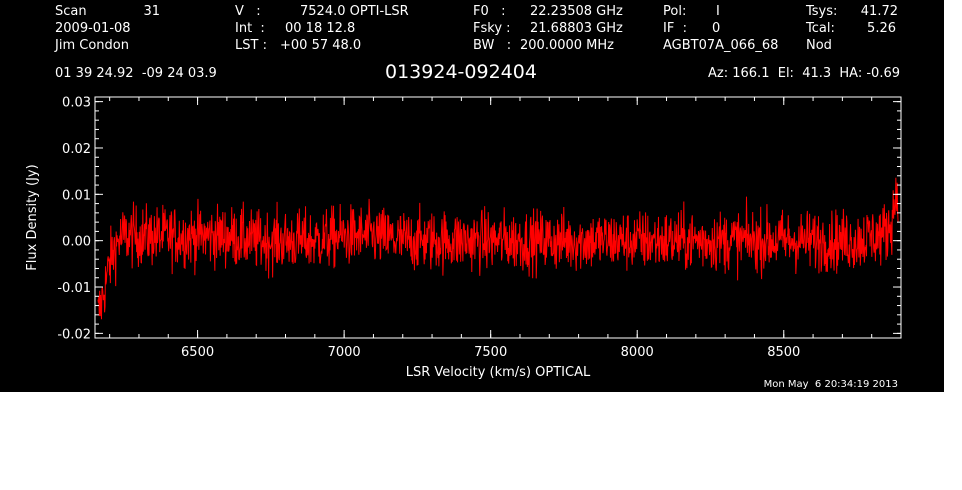 This screenshot has width=962, height=490. Describe the element at coordinates (576, 28) in the screenshot. I see `sky-frequency-value: 21.68803 GHz` at that location.